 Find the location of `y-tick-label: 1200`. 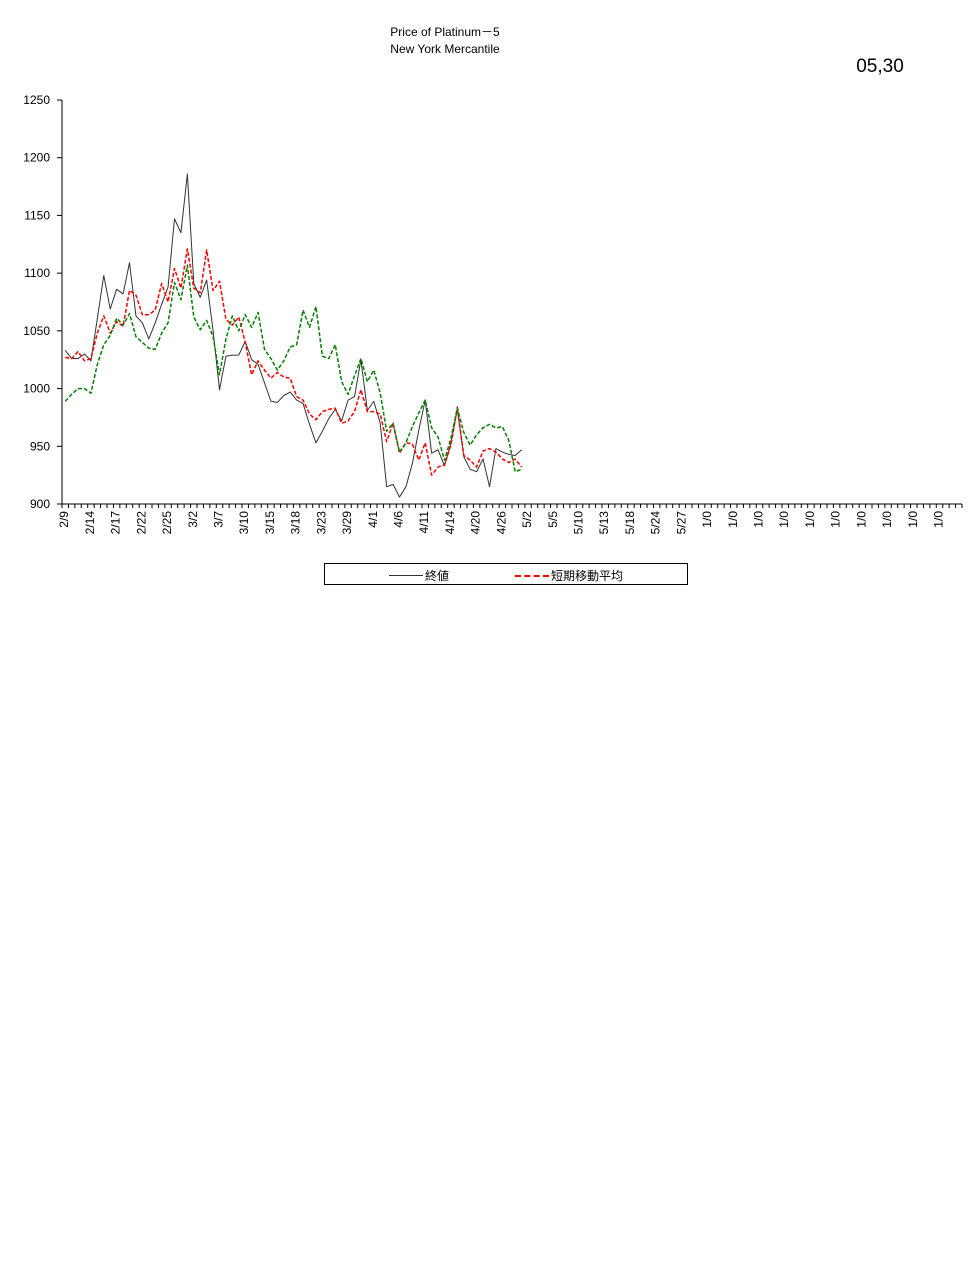

y-tick-label: 1200 is located at coordinates (36, 158).